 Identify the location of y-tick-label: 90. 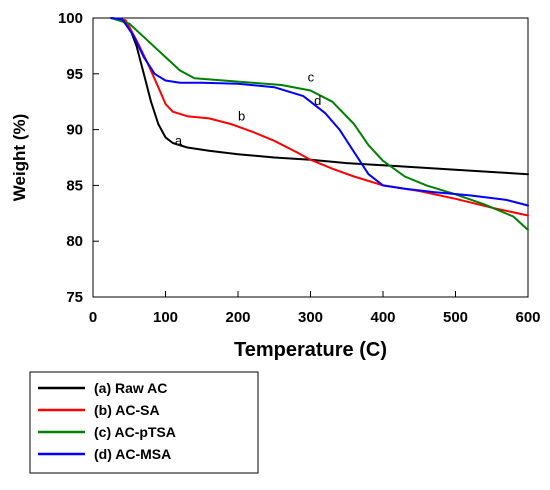
(74, 130).